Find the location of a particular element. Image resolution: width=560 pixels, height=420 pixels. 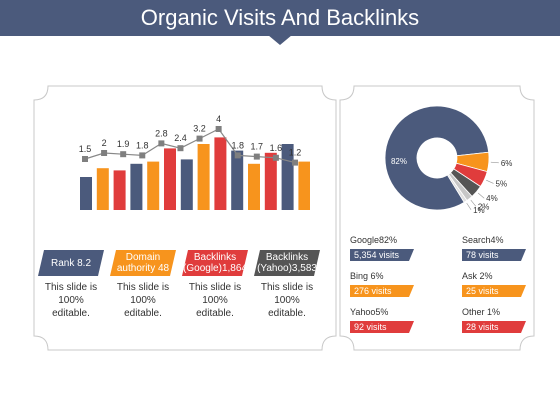

stat-item: Yahoo5% 92 visits is located at coordinates (382, 319).